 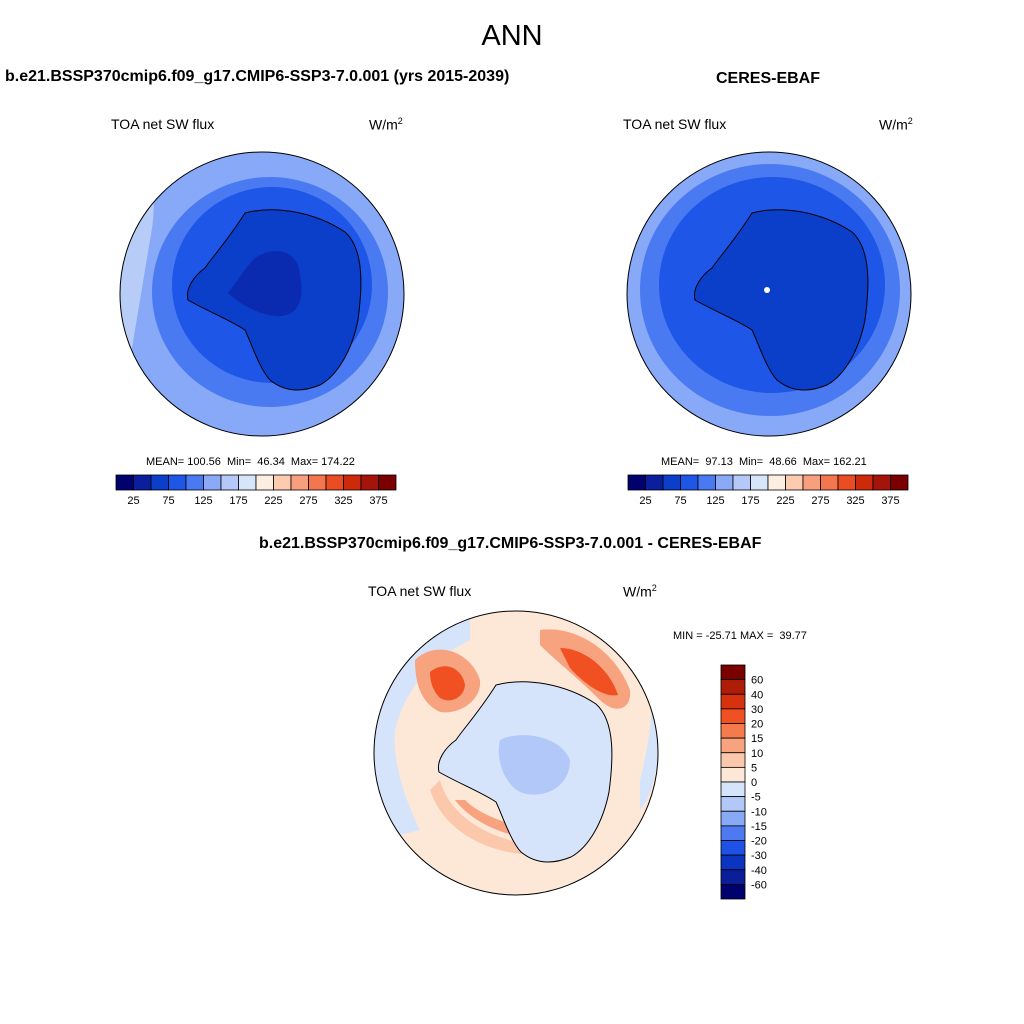 I want to click on diff-colorbar: 60 40 30 20 15 10 5 0 -5 -10 -15 -20 -30 -40 -60, so click(x=743, y=782).